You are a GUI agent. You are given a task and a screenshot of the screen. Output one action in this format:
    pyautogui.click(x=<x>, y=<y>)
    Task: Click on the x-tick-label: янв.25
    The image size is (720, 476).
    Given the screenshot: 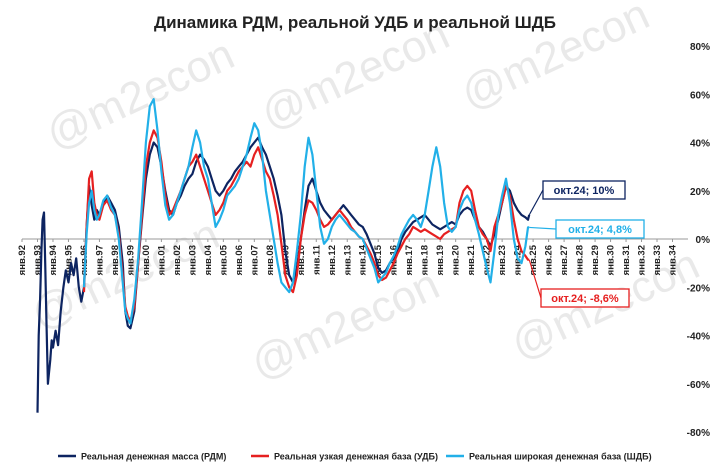 What is the action you would take?
    pyautogui.click(x=533, y=259)
    